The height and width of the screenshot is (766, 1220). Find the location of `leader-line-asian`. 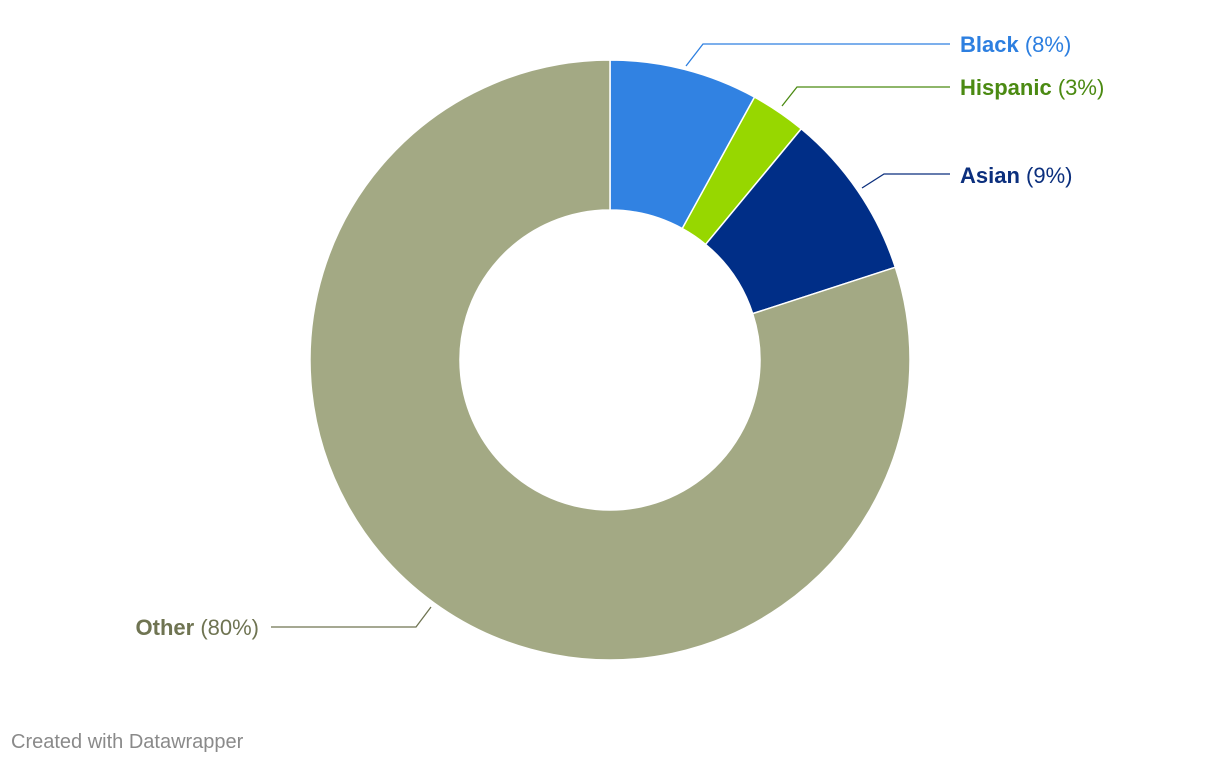

leader-line-asian is located at coordinates (905, 181).